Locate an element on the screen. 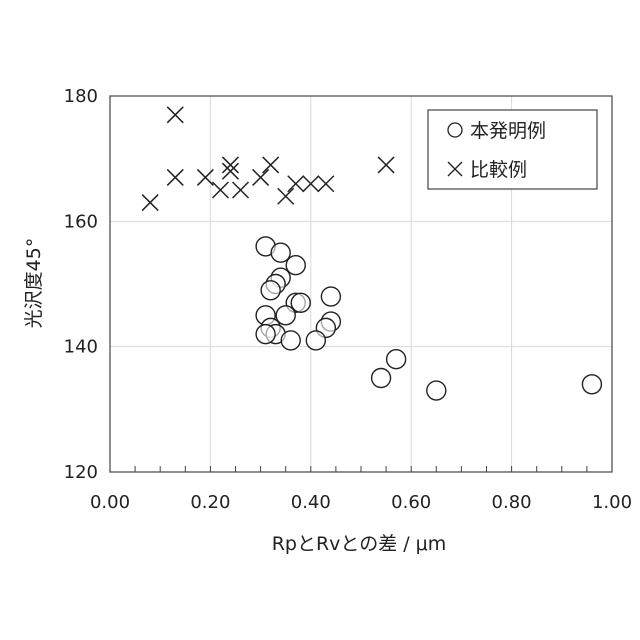 The height and width of the screenshot is (640, 640). y-tick-label: 180 is located at coordinates (81, 96).